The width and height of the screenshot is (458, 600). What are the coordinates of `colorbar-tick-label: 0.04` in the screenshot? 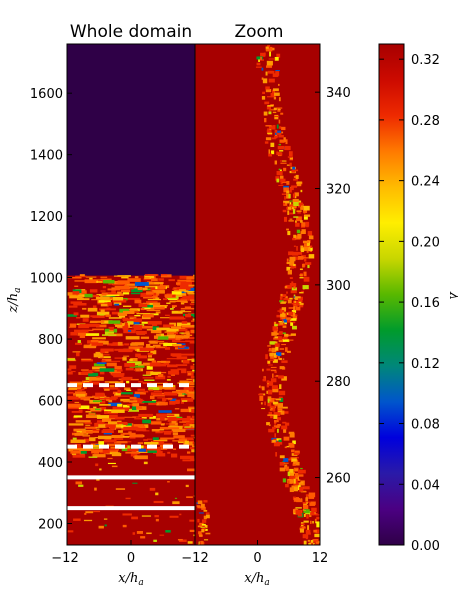 It's located at (425, 485).